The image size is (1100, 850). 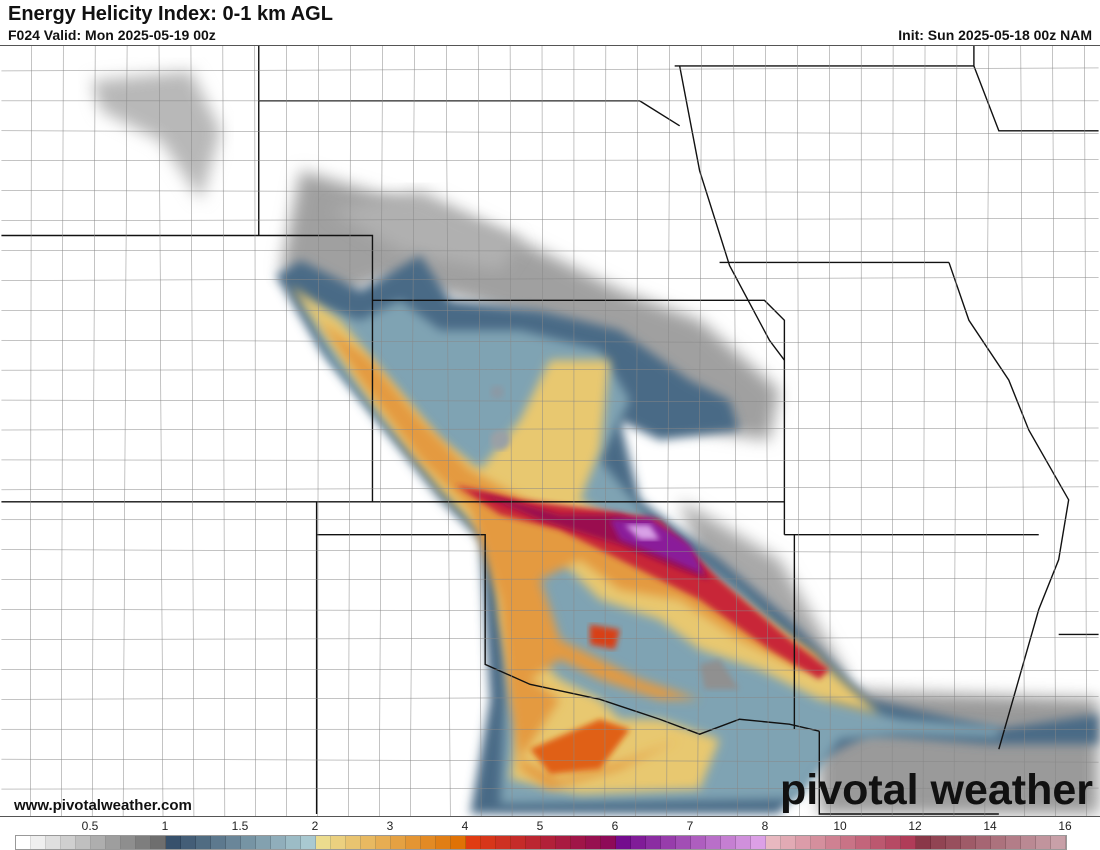 What do you see at coordinates (315, 826) in the screenshot?
I see `colorbar-tick-label: 2` at bounding box center [315, 826].